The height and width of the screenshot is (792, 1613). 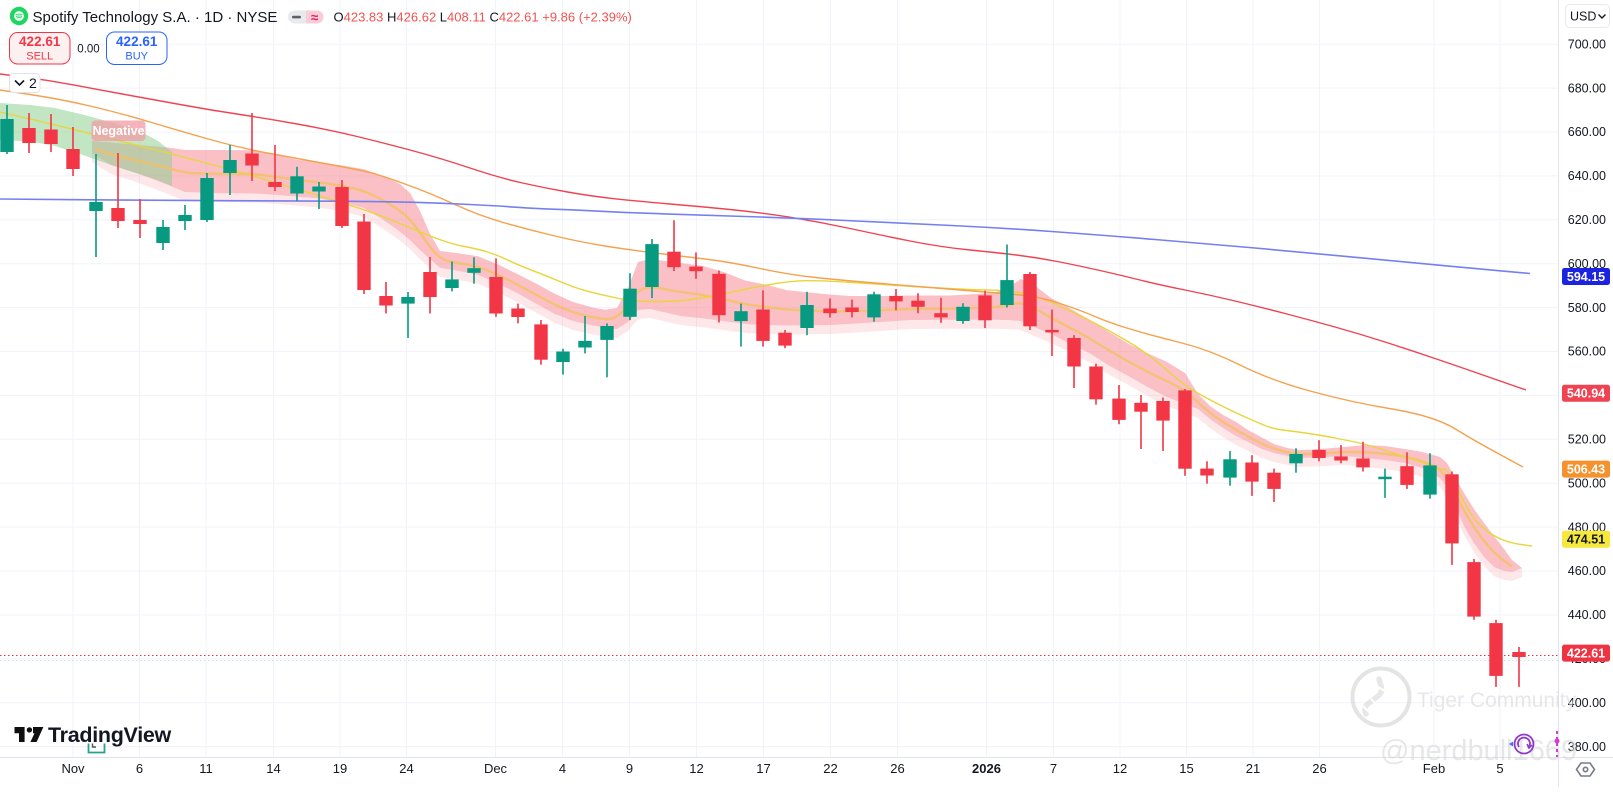 I want to click on svg-text: 22, so click(x=830, y=768).